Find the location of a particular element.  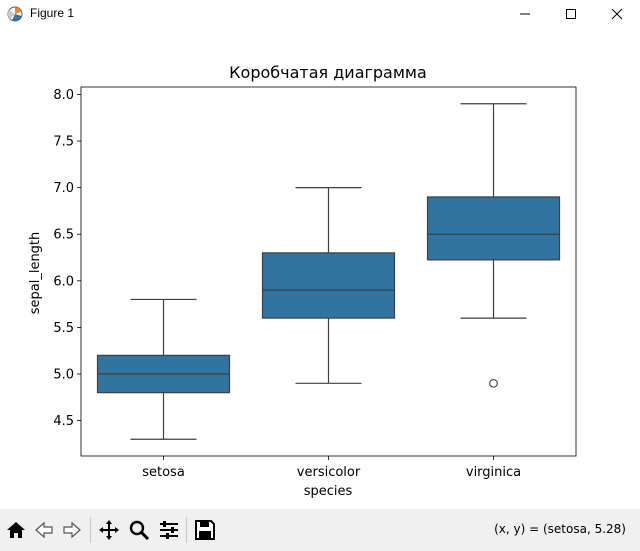

forward-icon is located at coordinates (72, 530).